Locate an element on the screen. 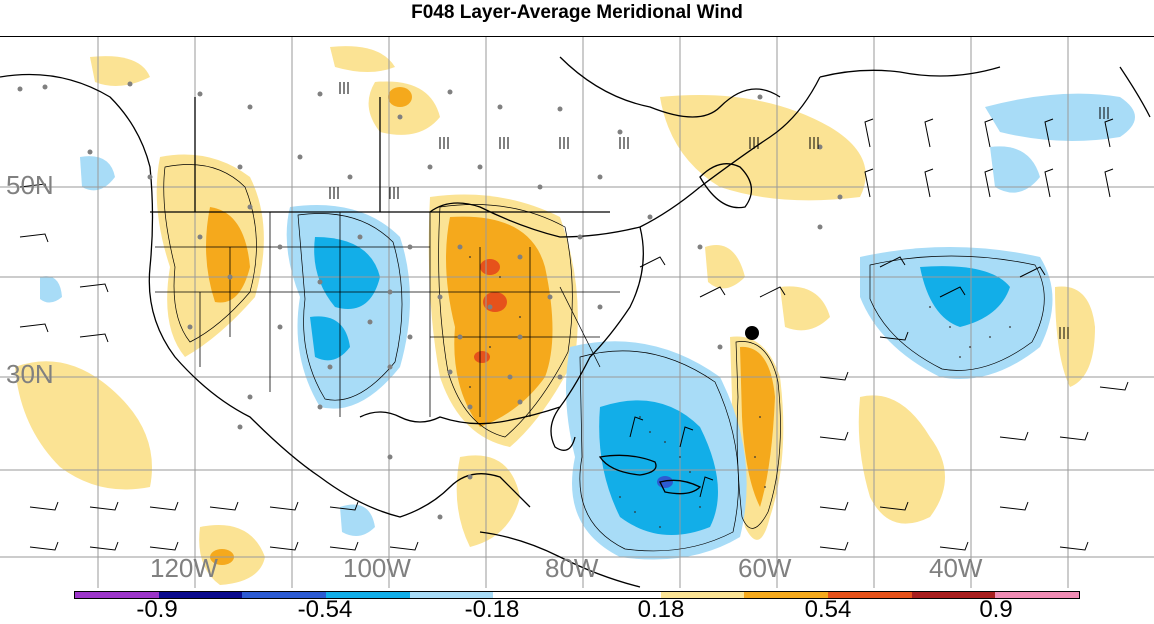 This screenshot has width=1154, height=624. colorbar-label: -0.18 is located at coordinates (492, 609).